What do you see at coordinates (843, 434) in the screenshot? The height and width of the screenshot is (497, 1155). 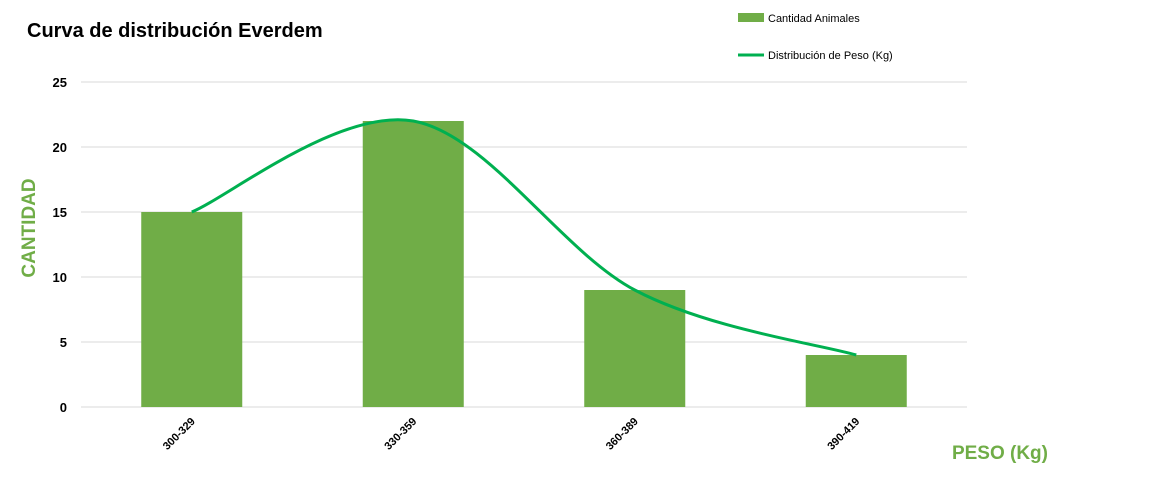 I see `x-tick-label: 390-419` at bounding box center [843, 434].